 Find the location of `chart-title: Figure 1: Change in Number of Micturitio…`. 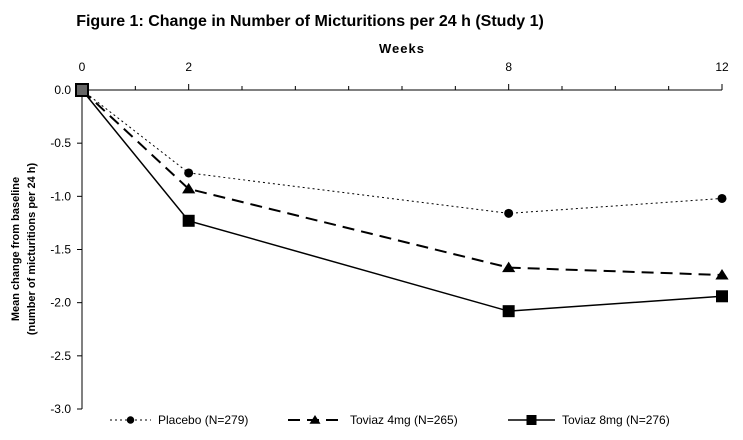

chart-title: Figure 1: Change in Number of Micturitio… is located at coordinates (310, 21).